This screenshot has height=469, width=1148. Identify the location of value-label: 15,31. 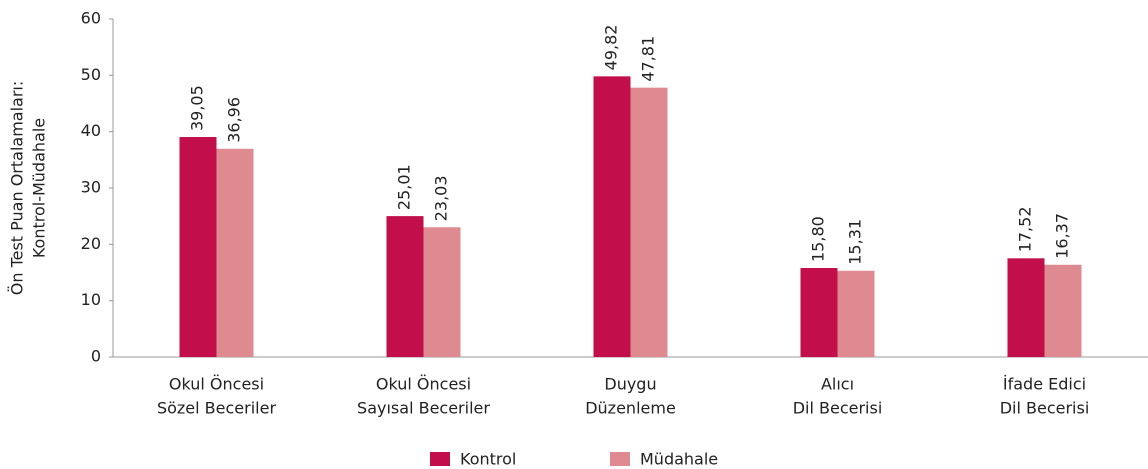
(855, 242).